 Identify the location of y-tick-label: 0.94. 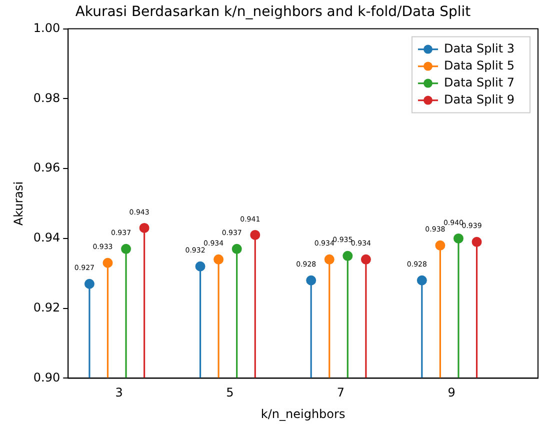
(46, 237).